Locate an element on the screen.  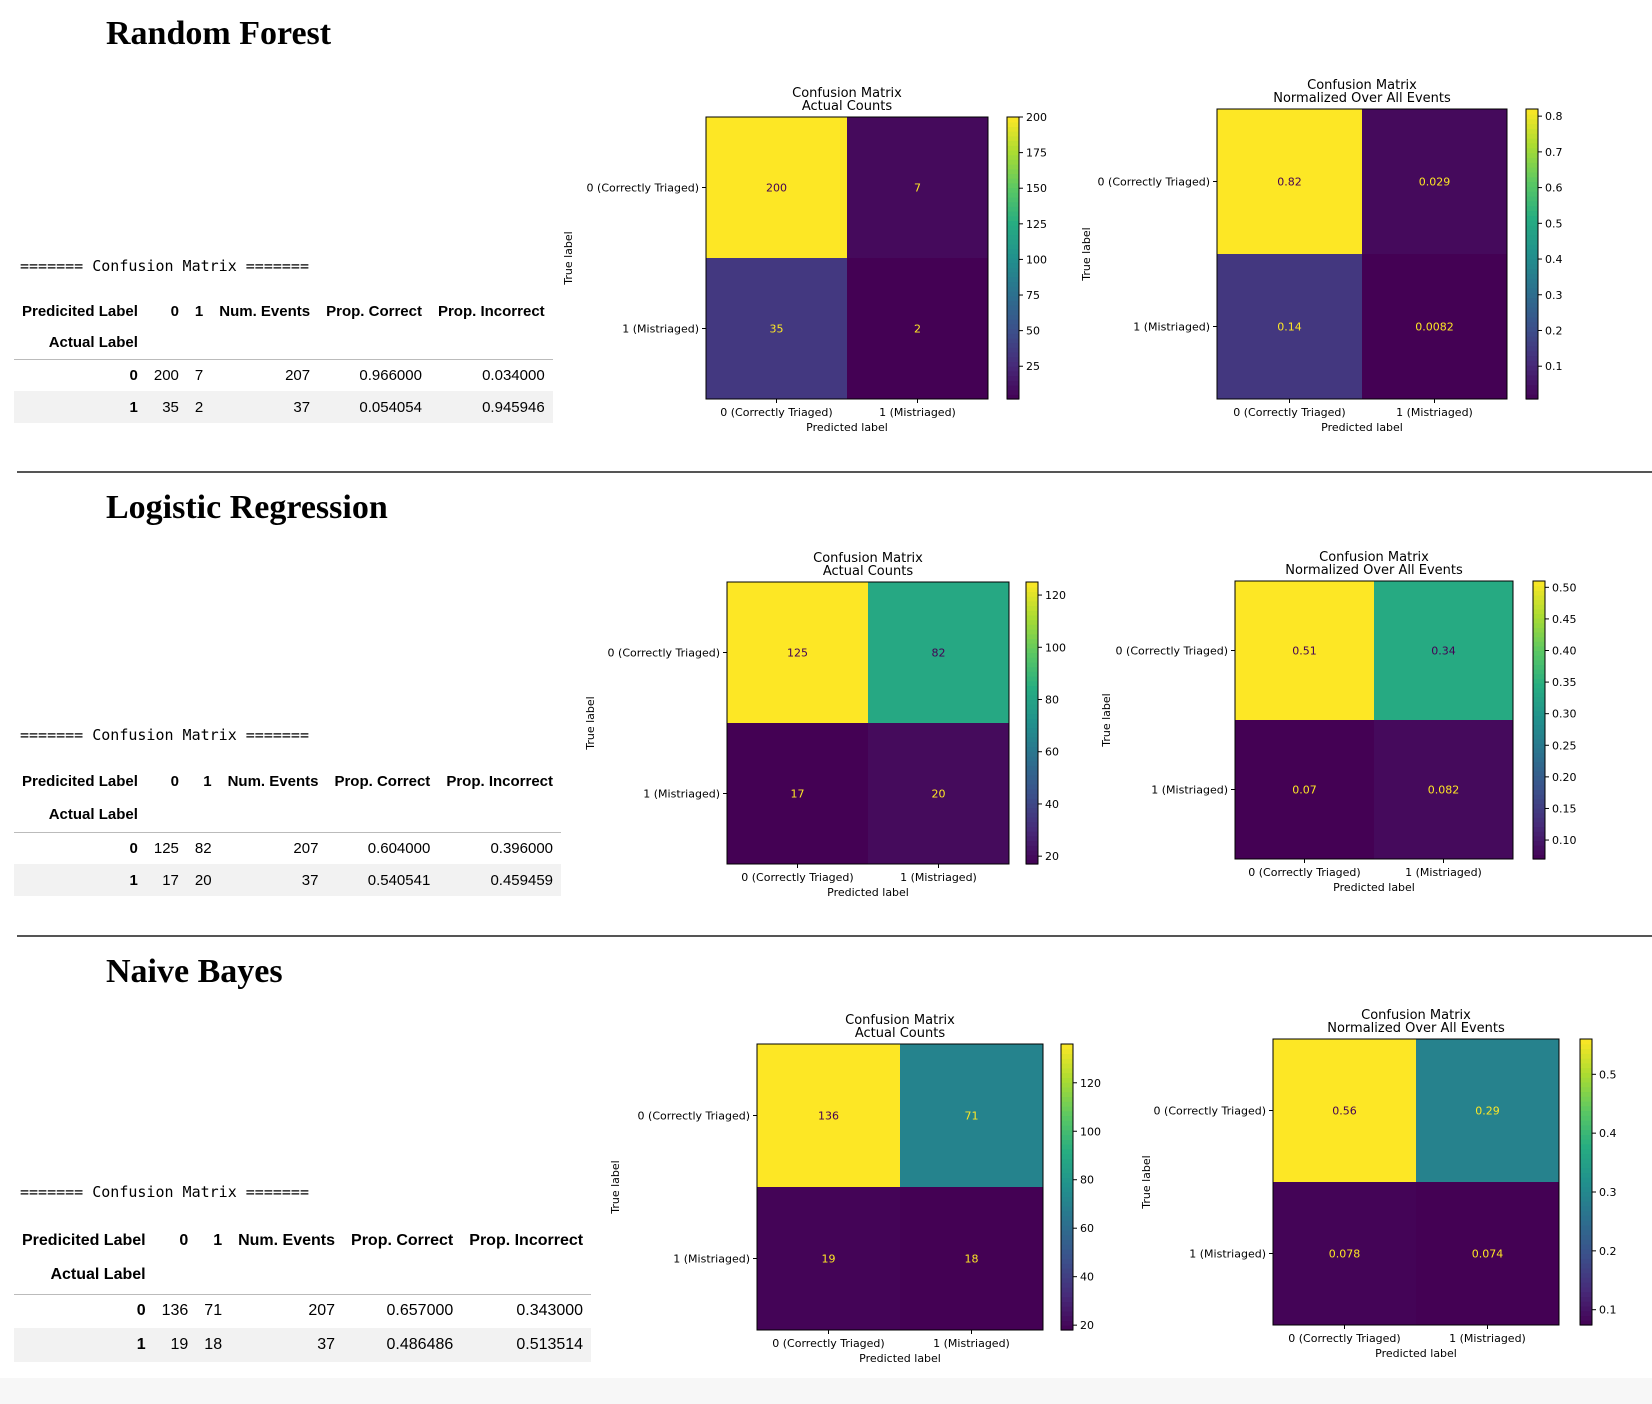
colorbar-tick-label: 0.2 is located at coordinates (1554, 330).